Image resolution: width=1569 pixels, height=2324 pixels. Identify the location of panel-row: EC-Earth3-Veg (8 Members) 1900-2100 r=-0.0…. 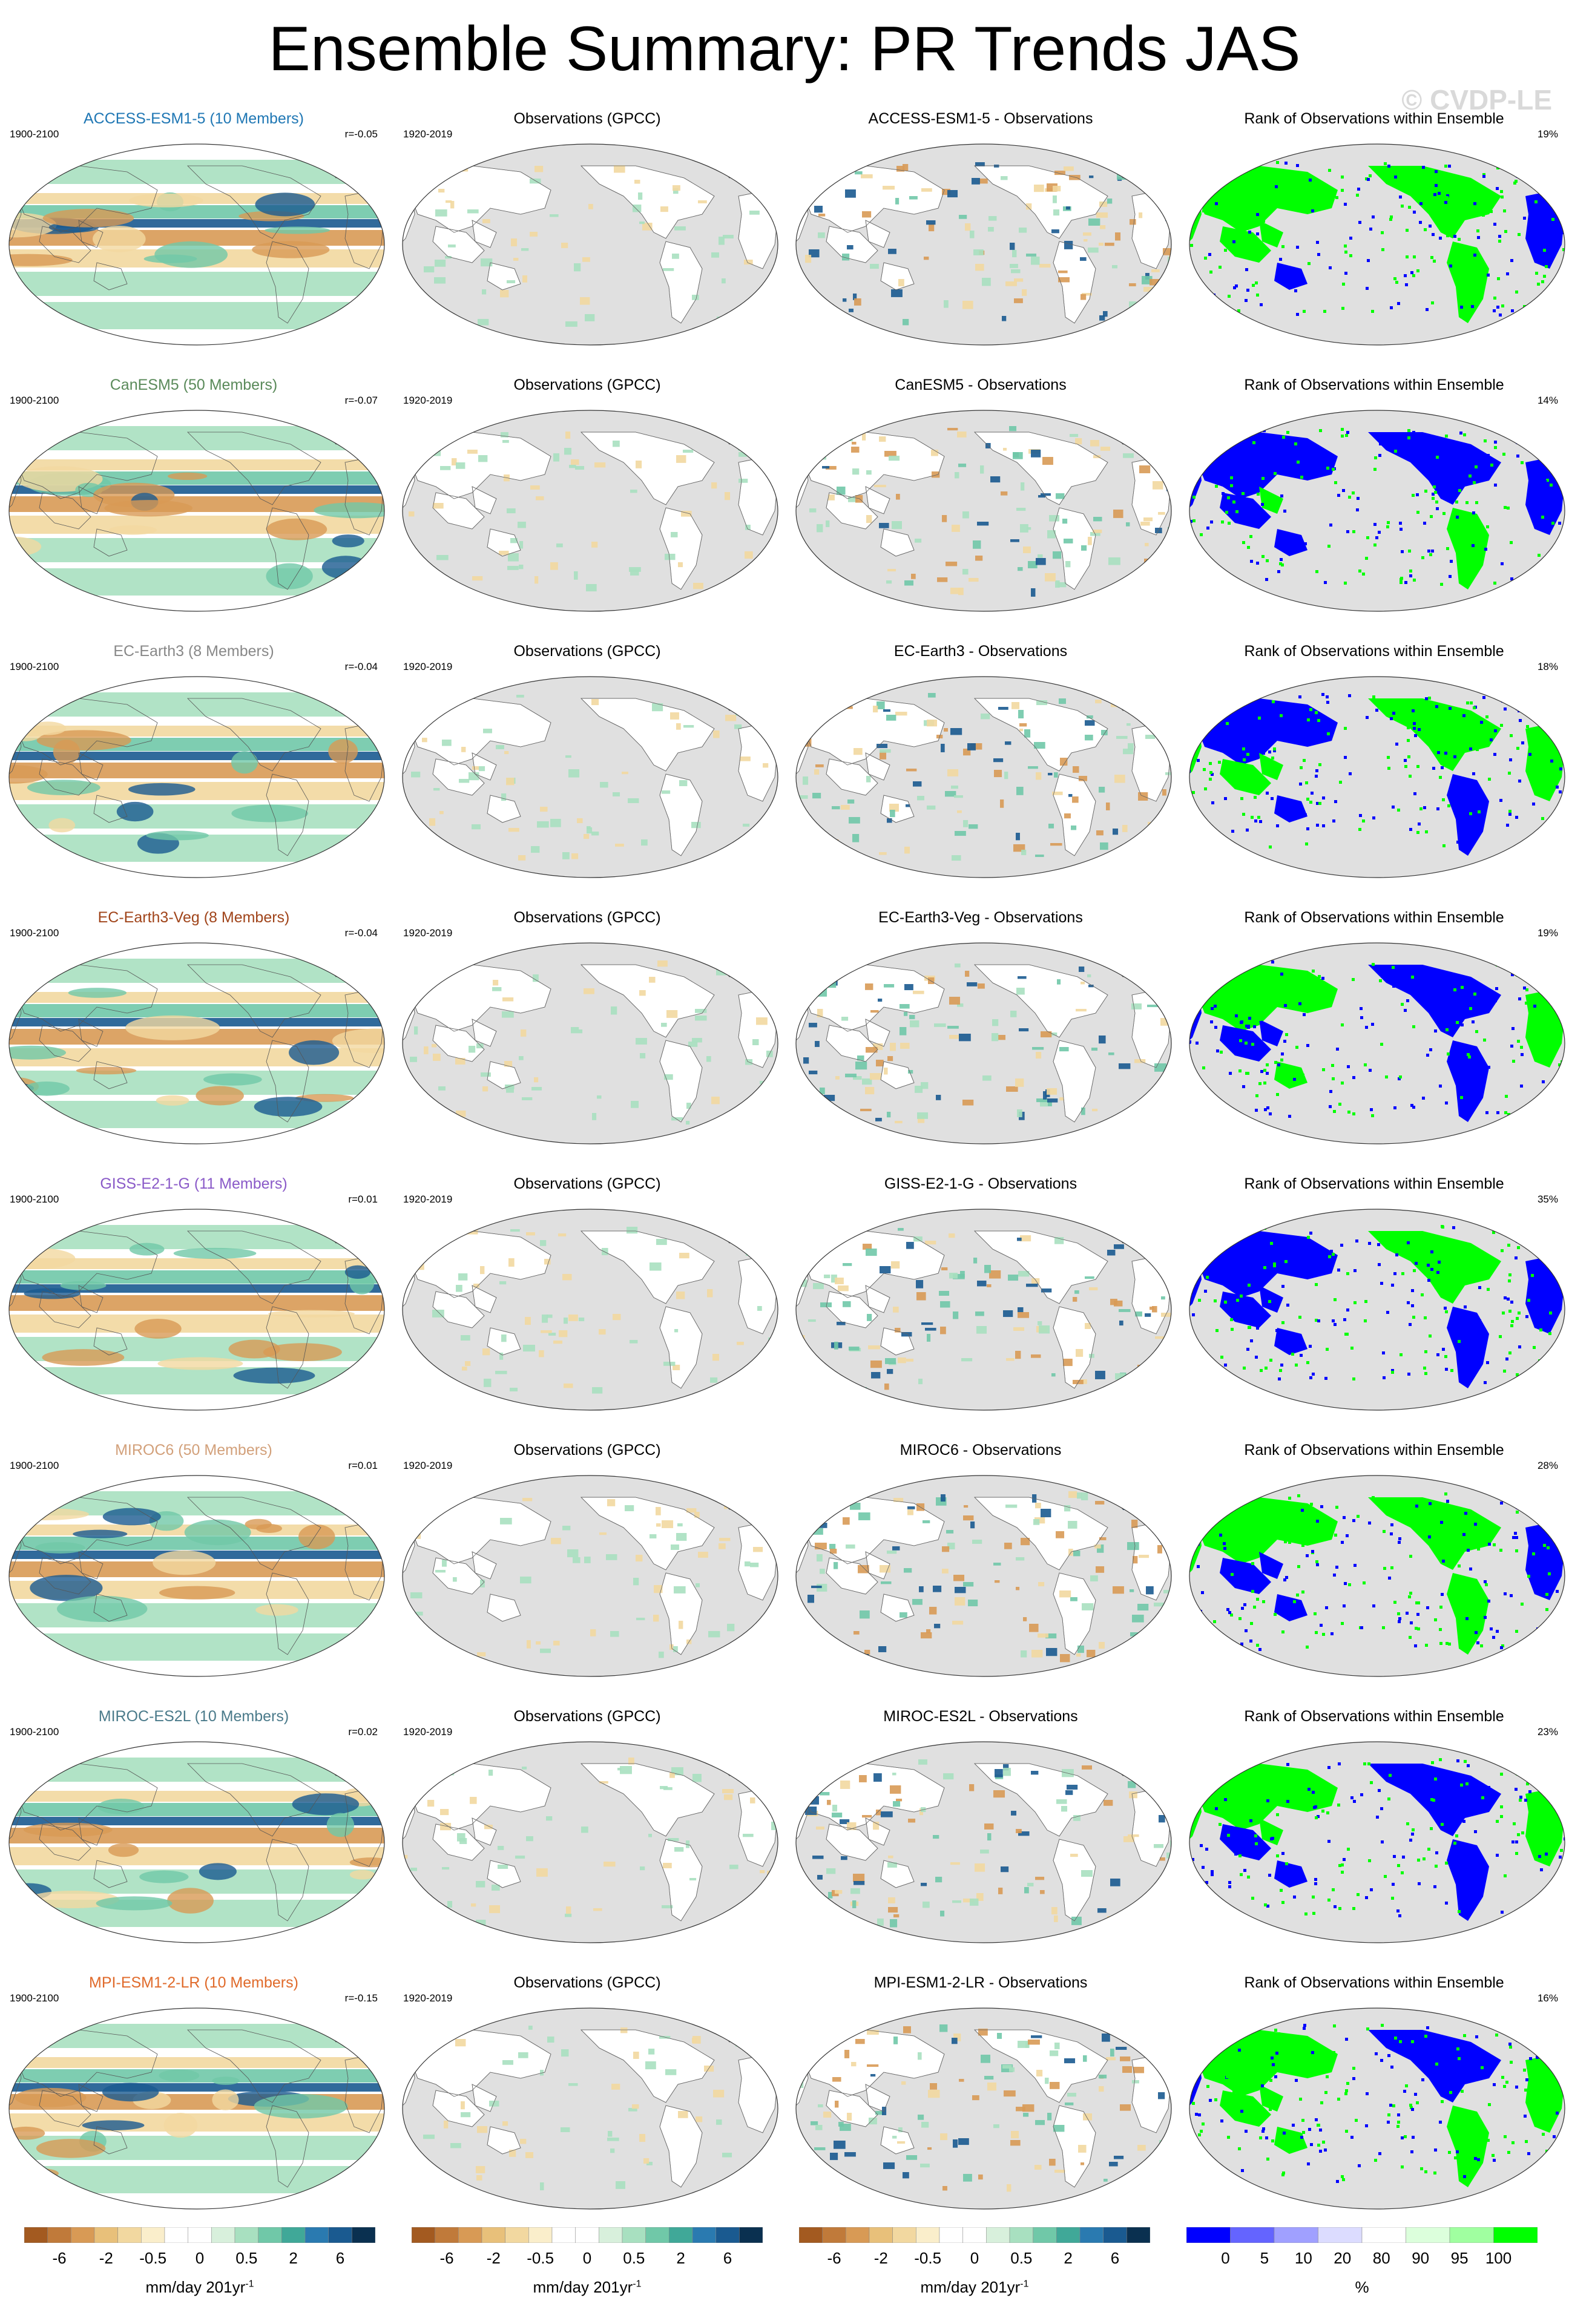
(784, 1040).